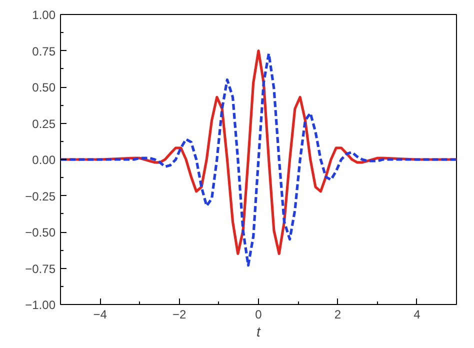 The image size is (474, 348). I want to click on y-tick-label: −0.75, so click(40, 269).